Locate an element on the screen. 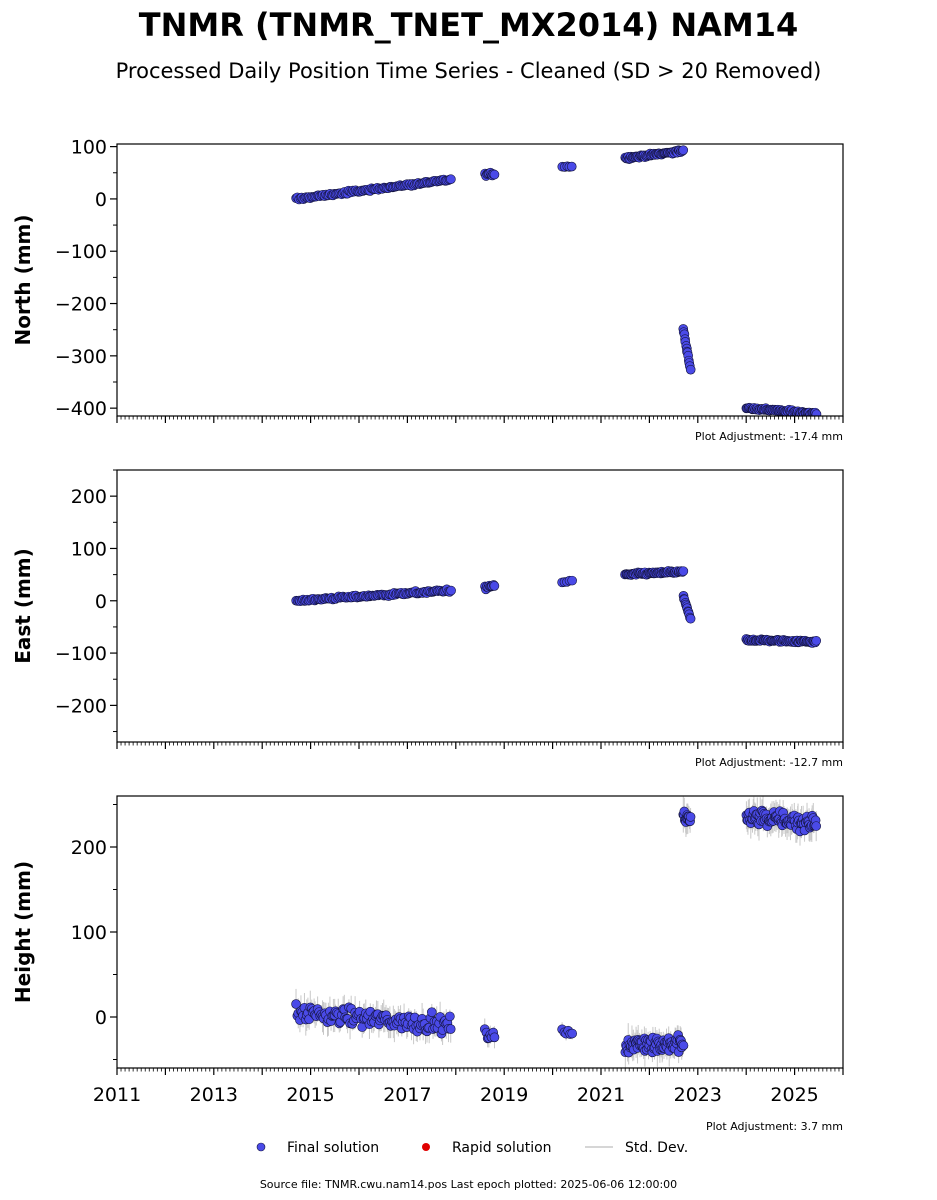  x-tick-label: 2019 is located at coordinates (504, 1095).